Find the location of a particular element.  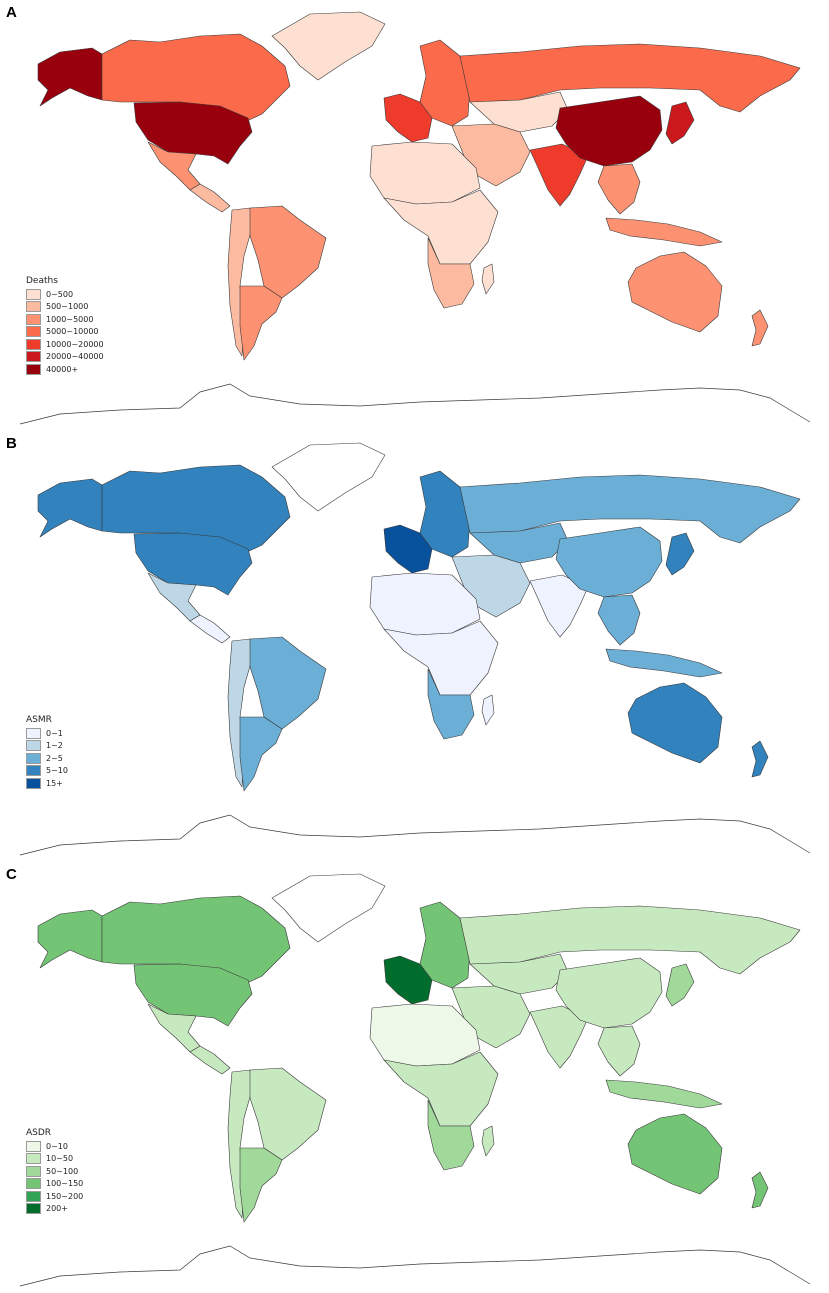

legend-label: 150~200 is located at coordinates (65, 1196).